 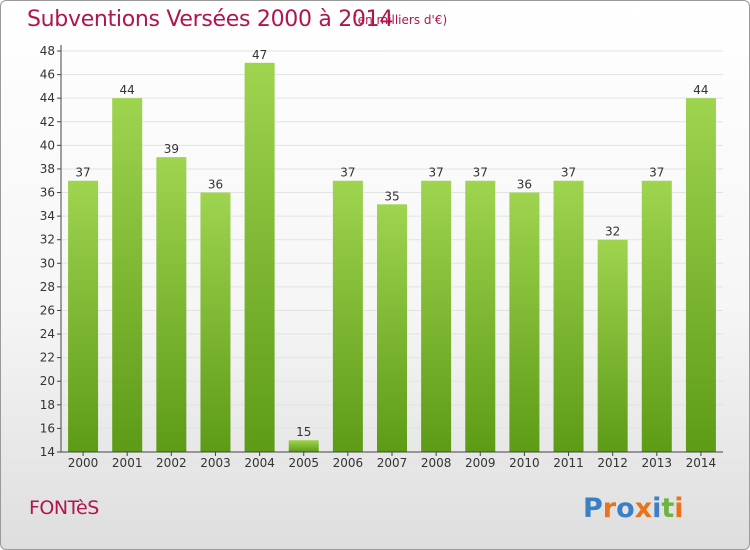 What do you see at coordinates (524, 322) in the screenshot?
I see `bar-2010` at bounding box center [524, 322].